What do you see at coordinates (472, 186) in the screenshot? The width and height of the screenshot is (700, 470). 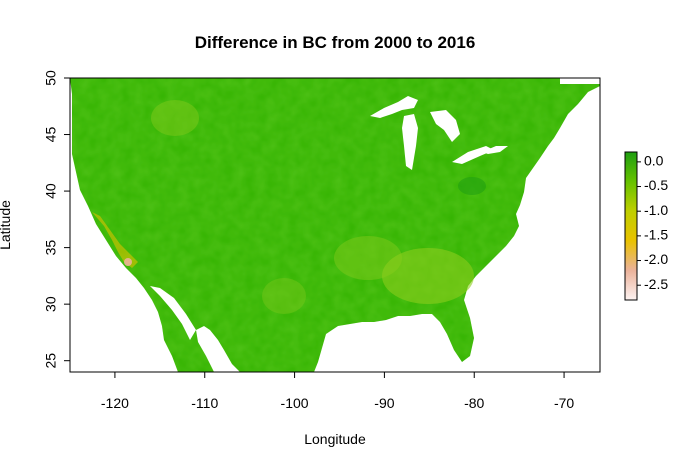 I see `darker-patch-ohio-valley` at bounding box center [472, 186].